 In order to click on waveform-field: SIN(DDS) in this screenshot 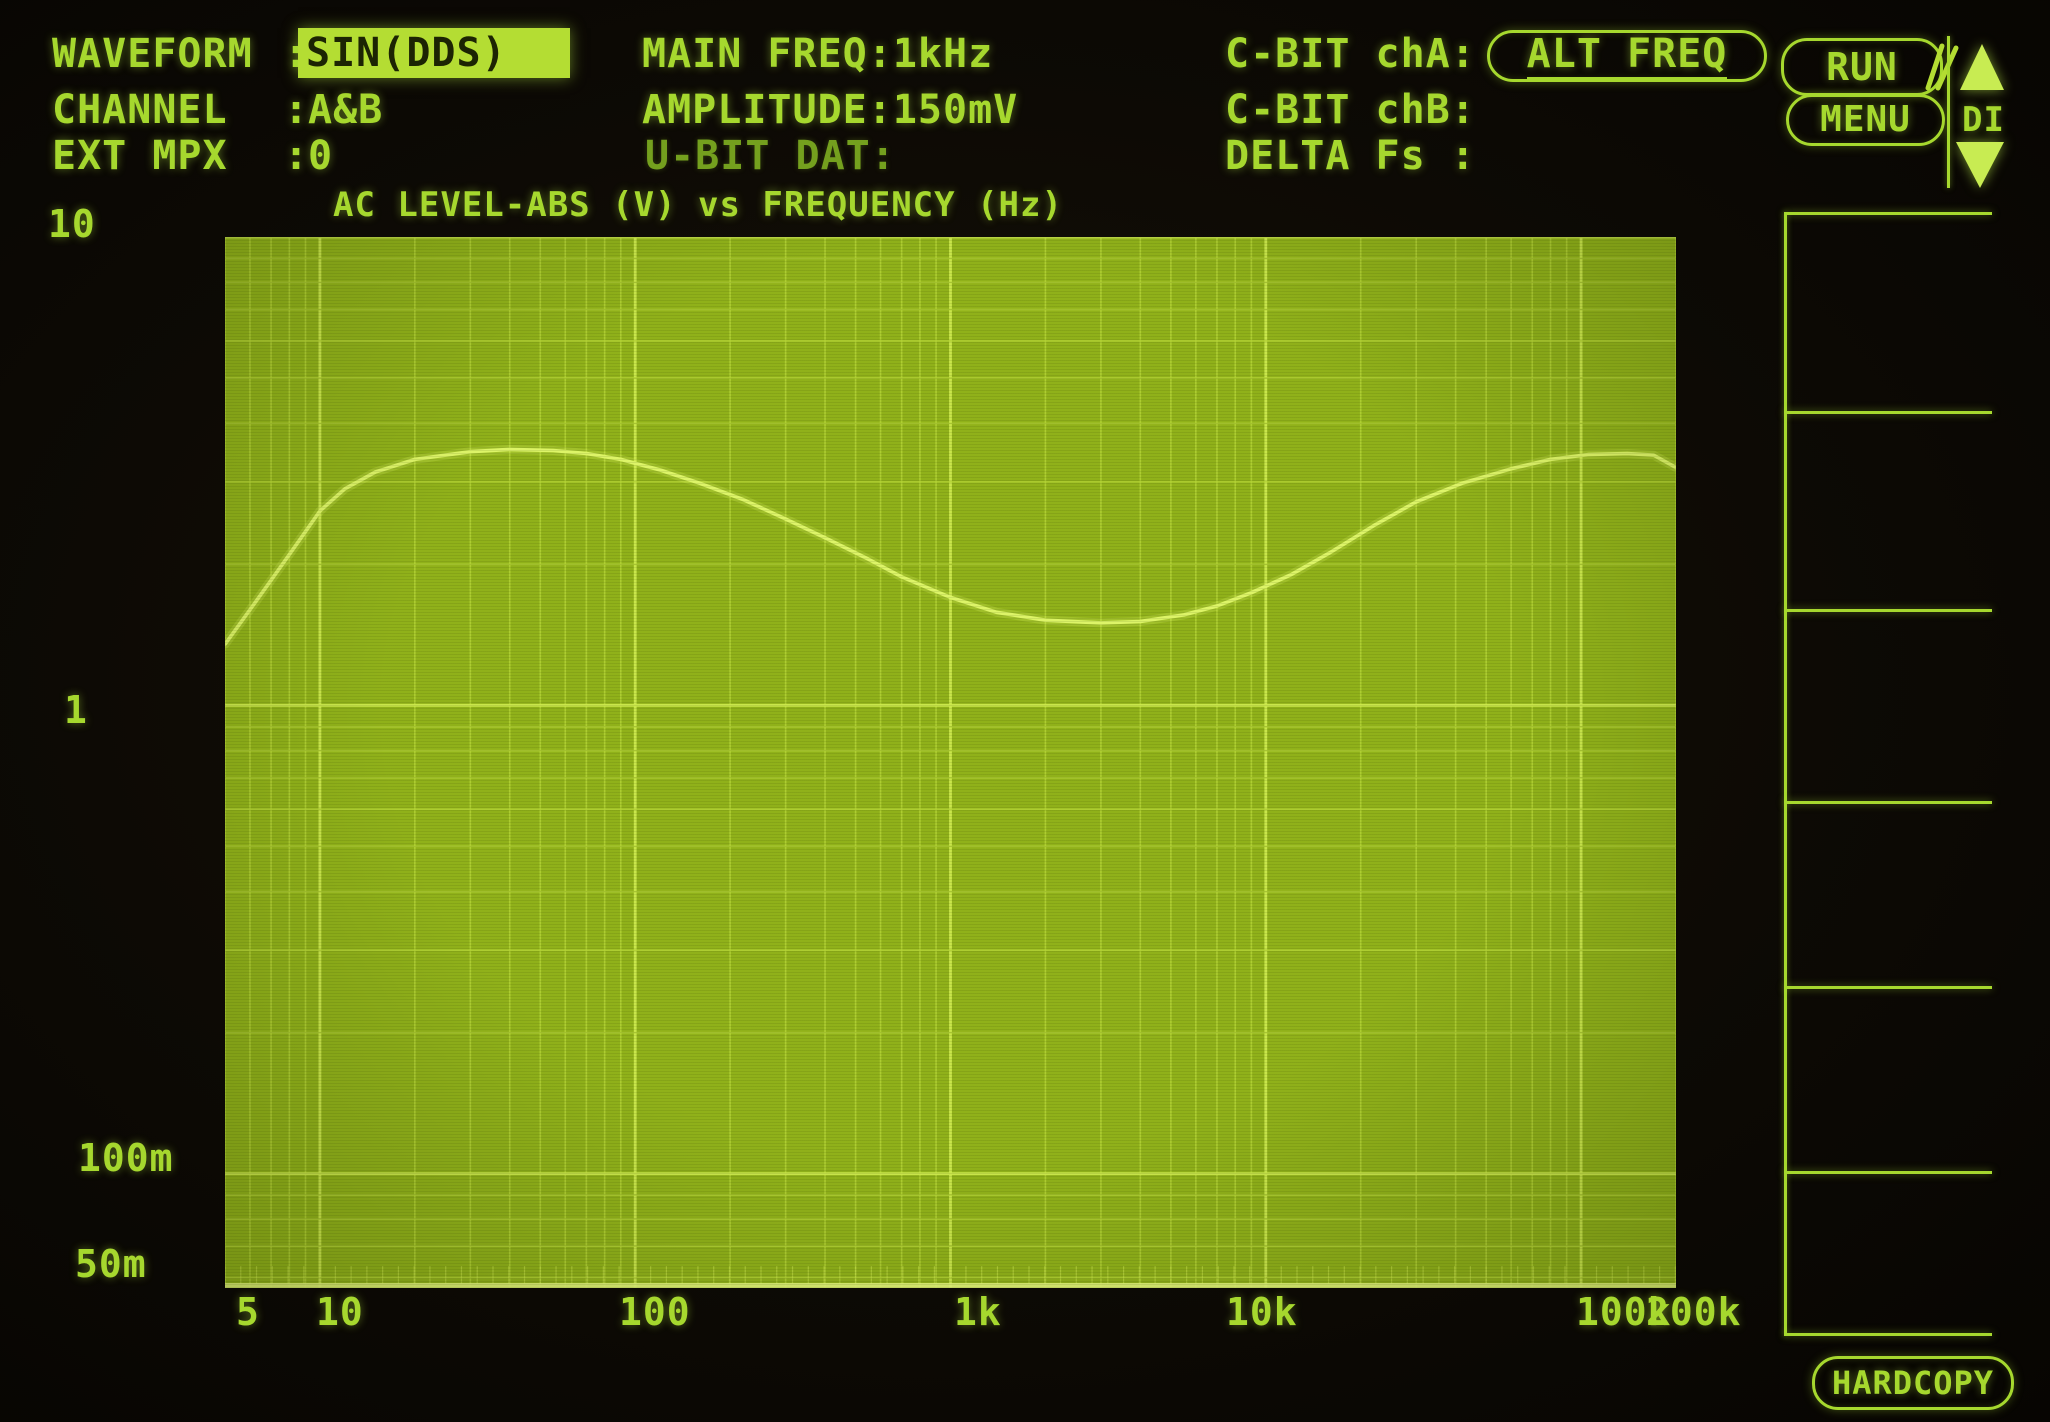, I will do `click(434, 53)`.